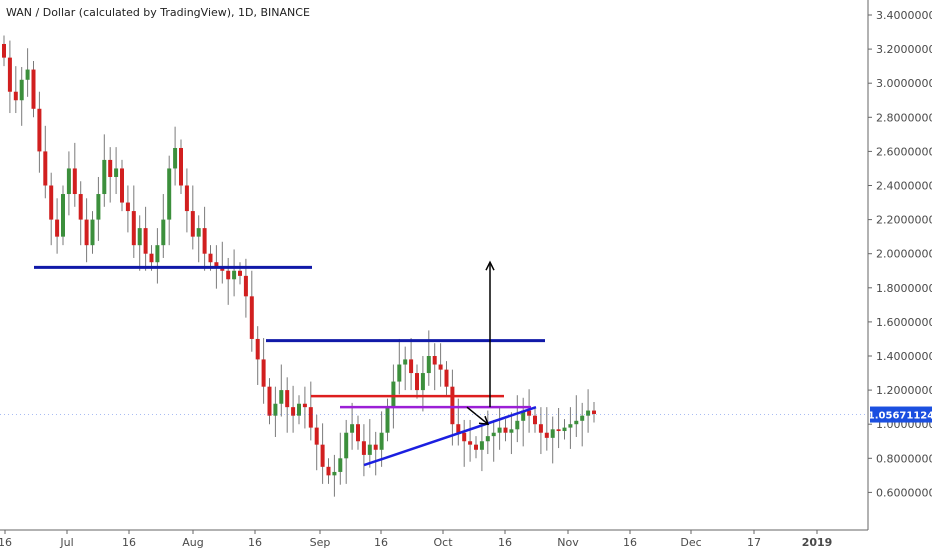  I want to click on y-tick-label: 2.0000000, so click(904, 254).